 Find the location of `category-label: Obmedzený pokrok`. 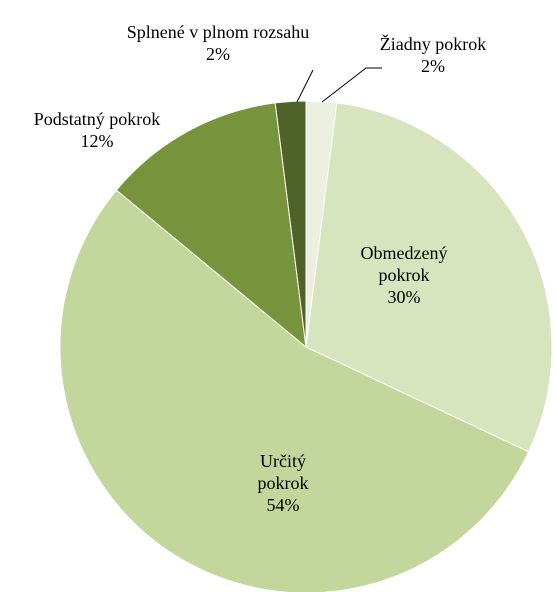

category-label: Obmedzený pokrok is located at coordinates (404, 264).